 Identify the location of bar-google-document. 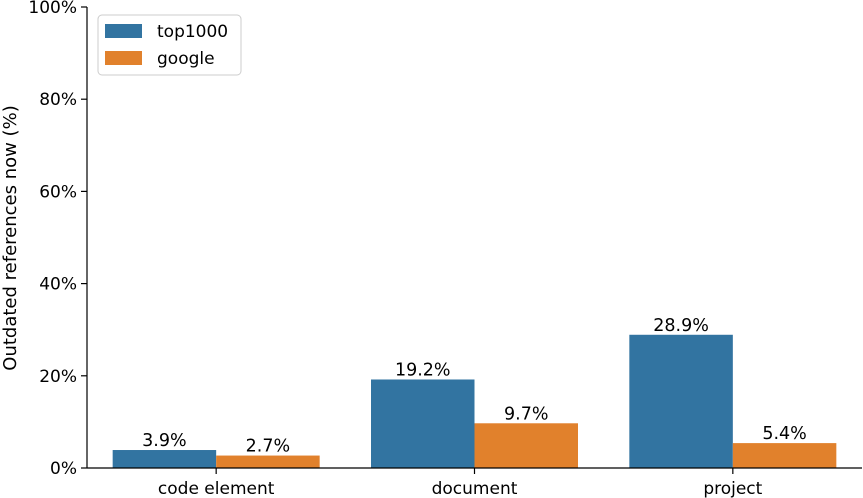
(526, 445).